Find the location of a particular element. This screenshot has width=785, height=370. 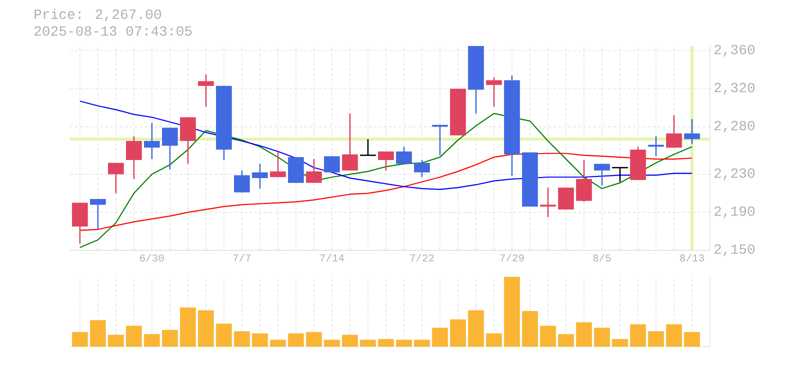

y-tick-label: 2,360 is located at coordinates (734, 50).